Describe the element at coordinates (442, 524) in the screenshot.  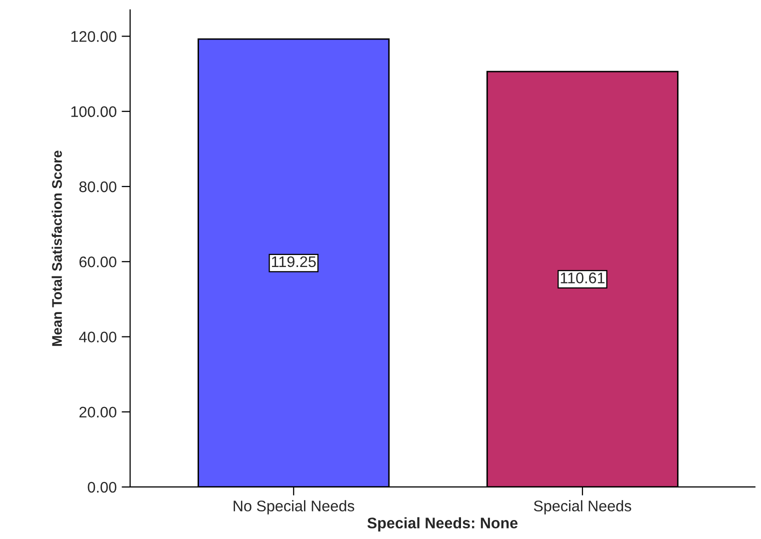
I see `x-axis-title: Special Needs: None` at that location.